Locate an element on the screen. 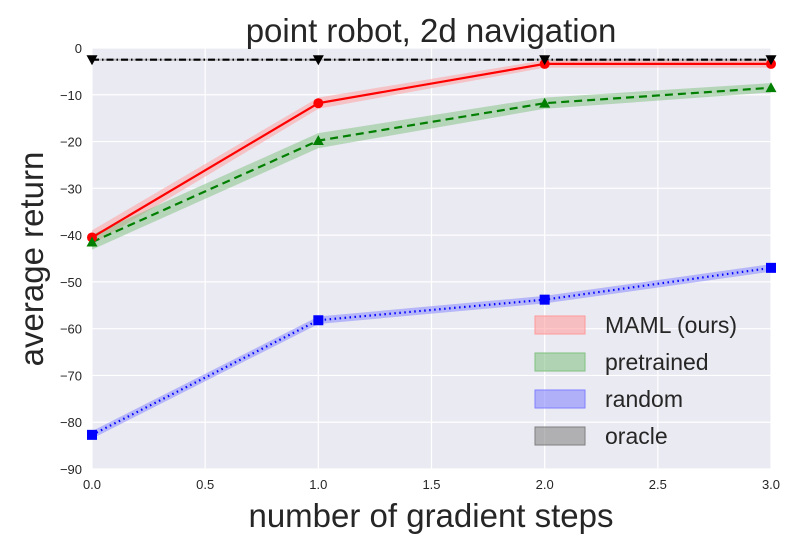  x-tick-label: 1.5 is located at coordinates (431, 484).